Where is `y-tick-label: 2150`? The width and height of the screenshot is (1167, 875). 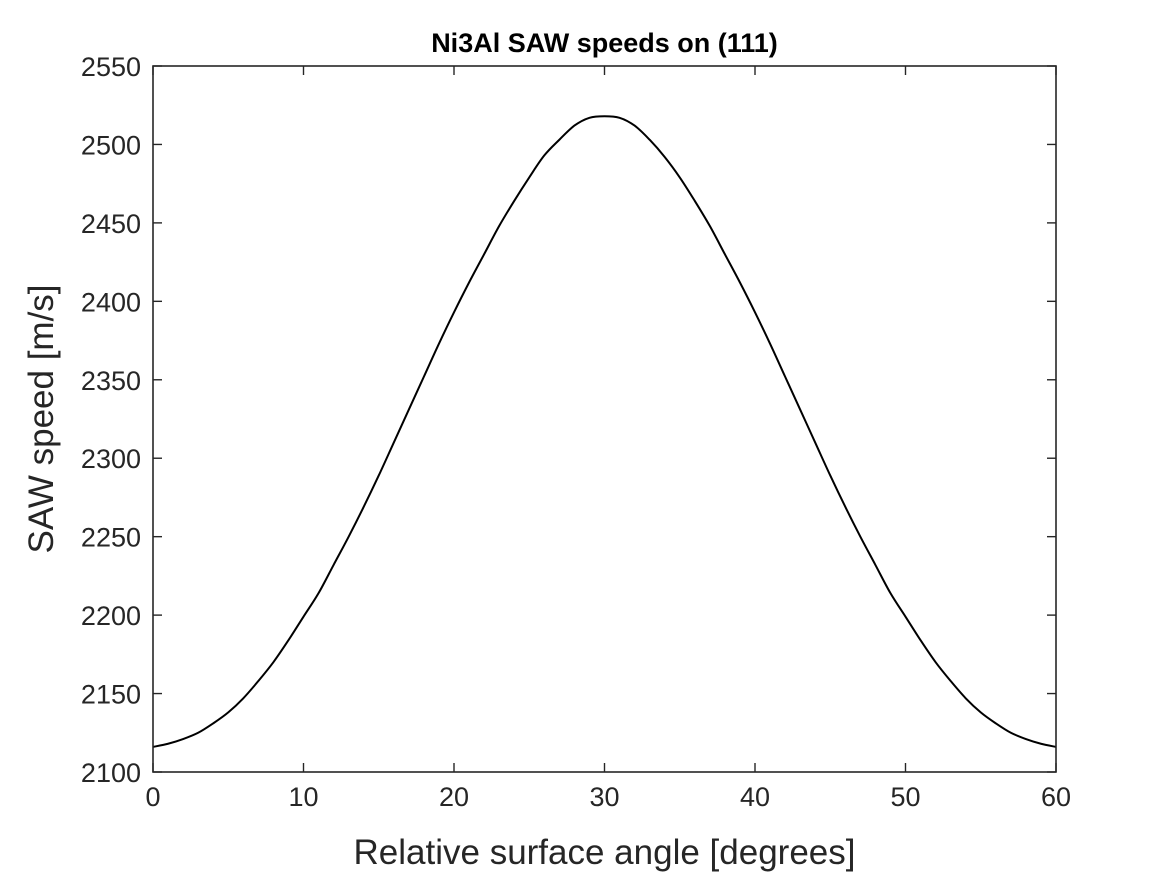
y-tick-label: 2150 is located at coordinates (111, 695).